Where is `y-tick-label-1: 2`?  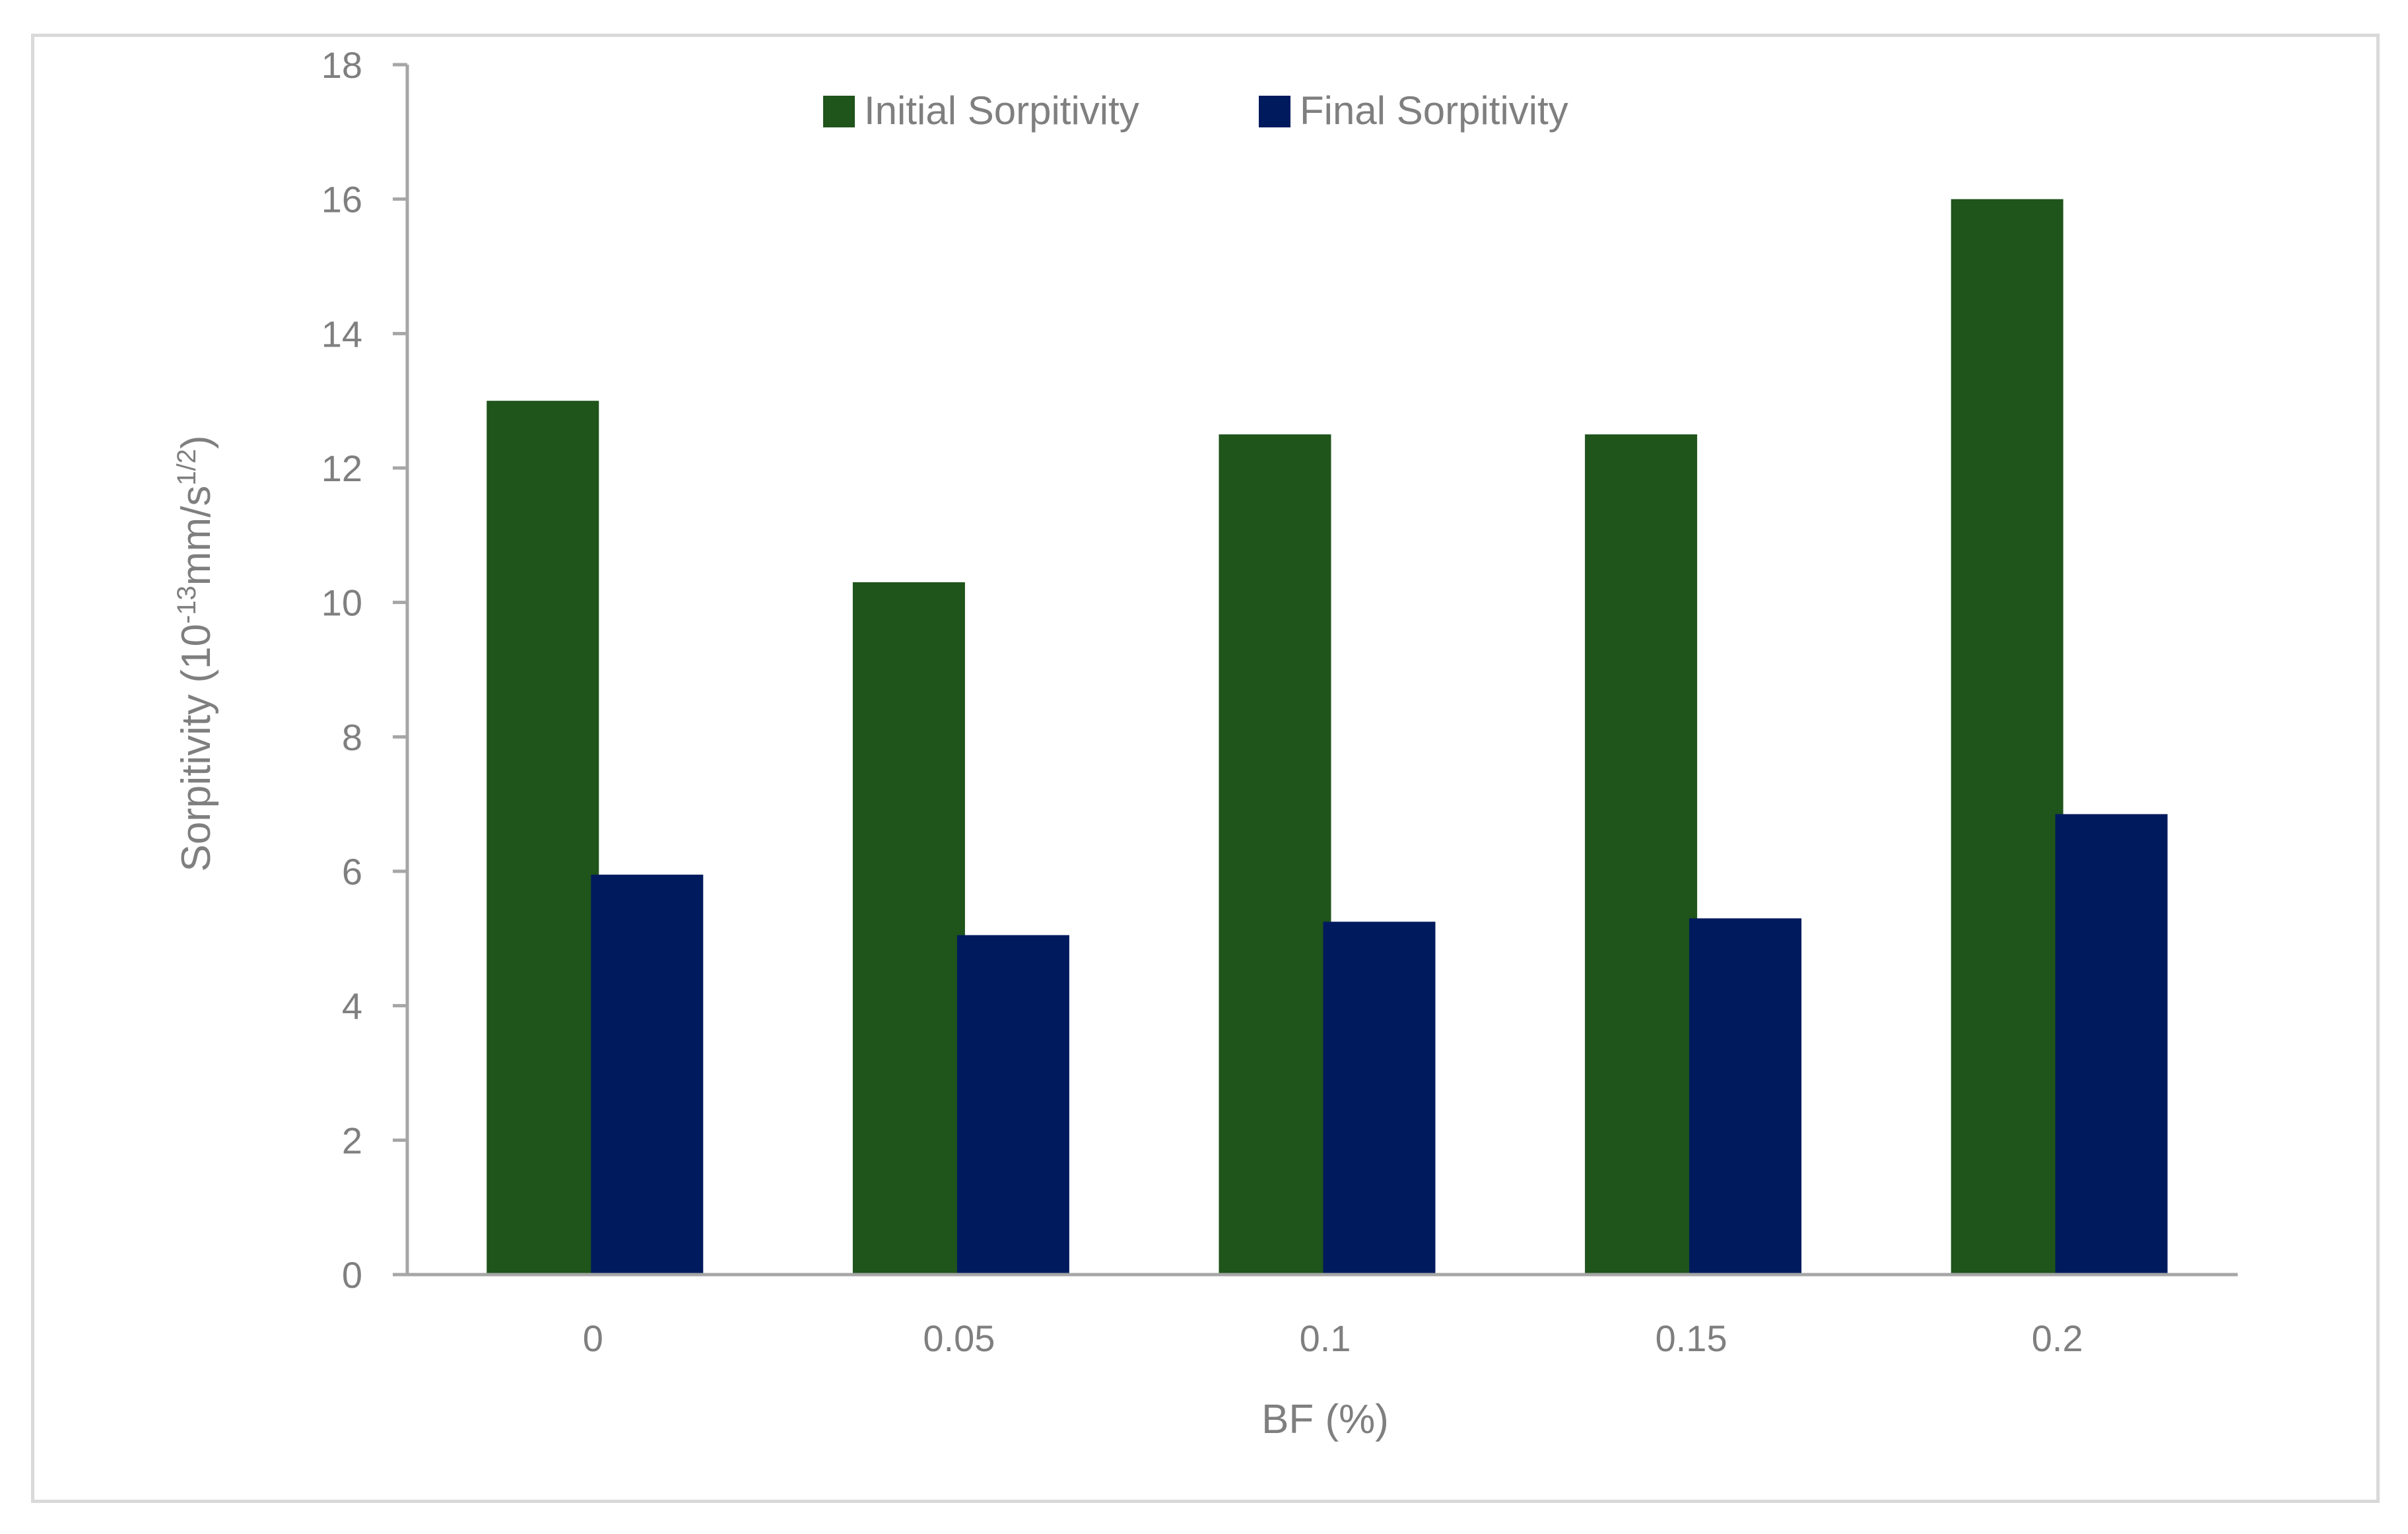
y-tick-label-1: 2 is located at coordinates (352, 1140).